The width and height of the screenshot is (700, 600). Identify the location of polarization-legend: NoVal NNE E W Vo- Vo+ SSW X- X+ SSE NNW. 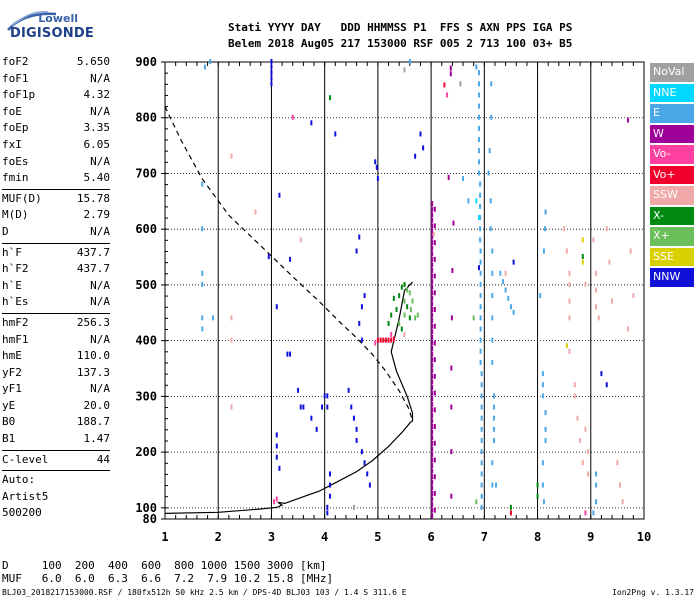
(672, 176).